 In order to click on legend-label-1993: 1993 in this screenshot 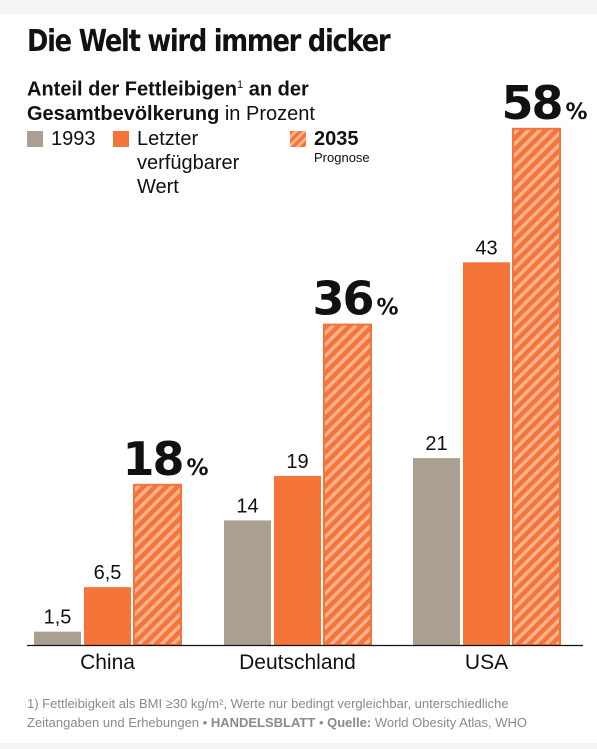, I will do `click(73, 139)`.